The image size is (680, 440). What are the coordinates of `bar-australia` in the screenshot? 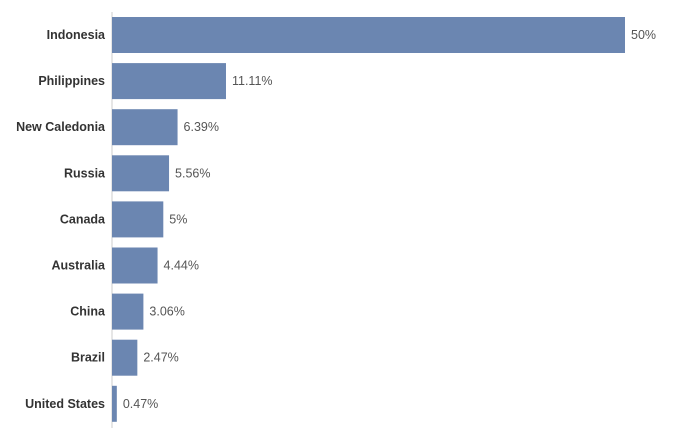 It's located at (135, 265).